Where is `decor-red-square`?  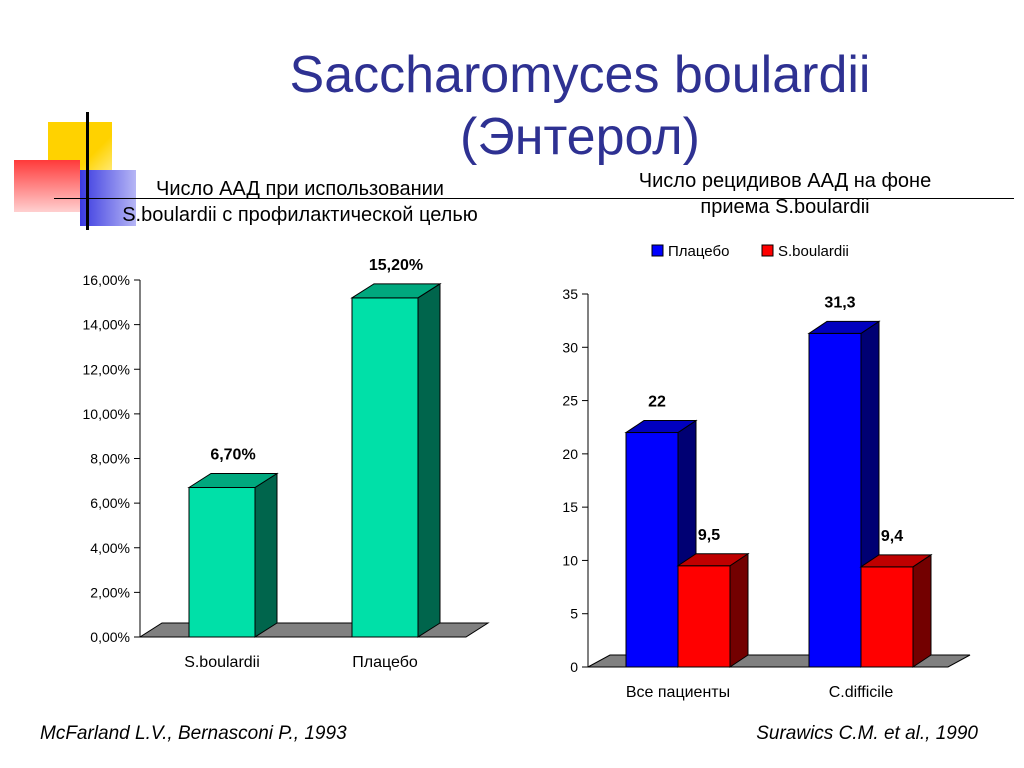
decor-red-square is located at coordinates (47, 186).